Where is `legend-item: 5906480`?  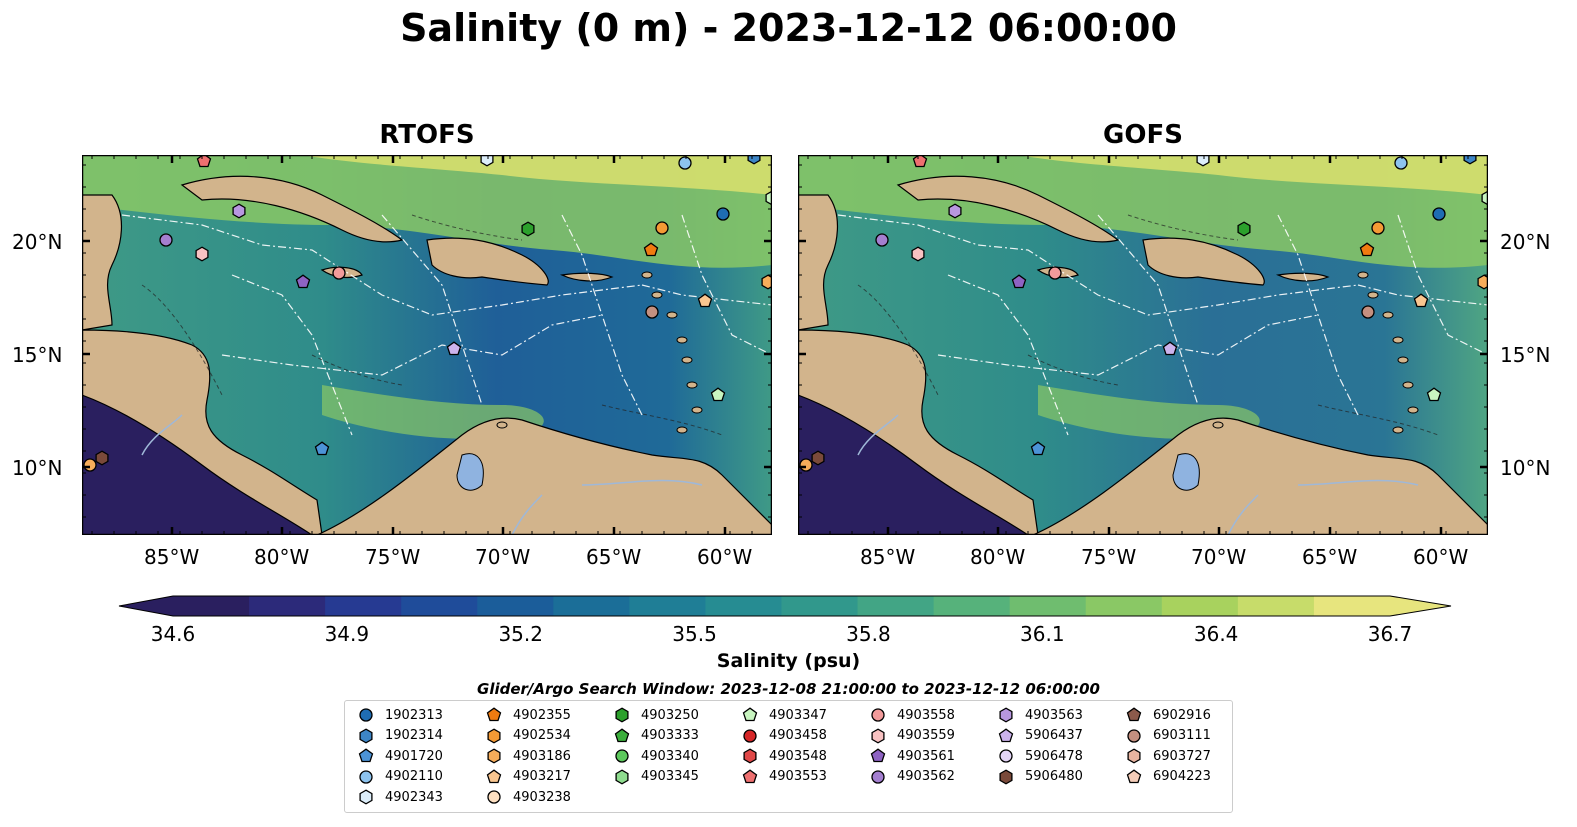 legend-item: 5906480 is located at coordinates (1039, 777).